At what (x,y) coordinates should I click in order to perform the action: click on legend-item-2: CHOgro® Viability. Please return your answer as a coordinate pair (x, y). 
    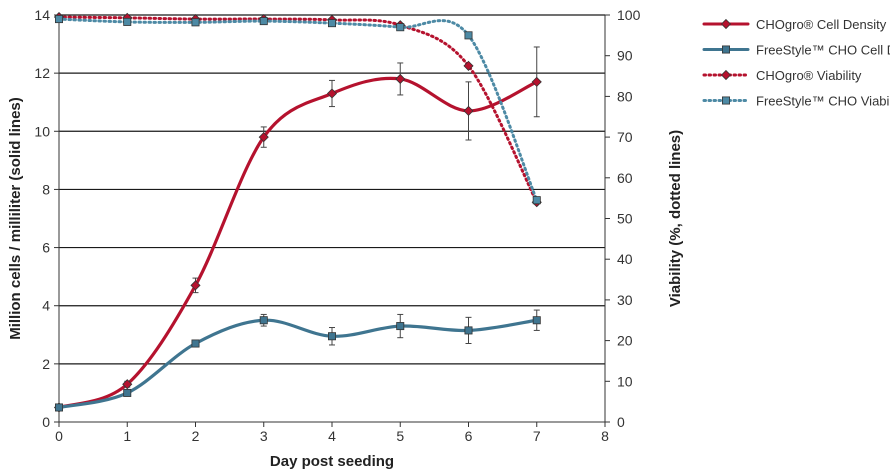
    Looking at the image, I should click on (782, 75).